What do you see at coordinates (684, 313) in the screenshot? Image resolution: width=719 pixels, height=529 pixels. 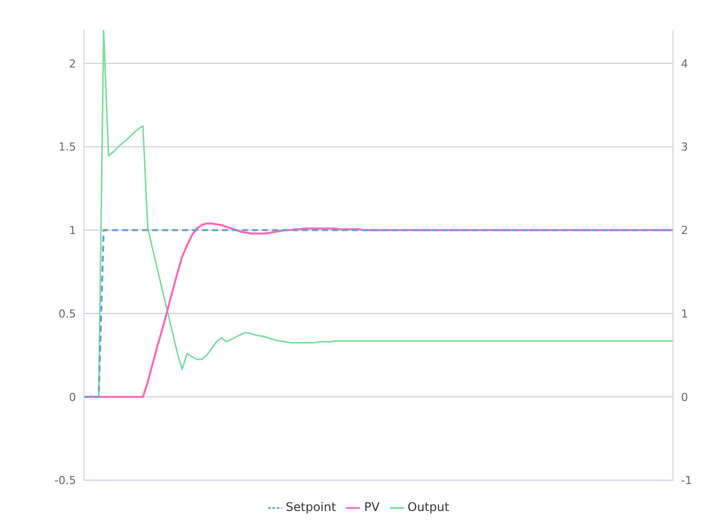 I see `y2-tick-label: 1` at bounding box center [684, 313].